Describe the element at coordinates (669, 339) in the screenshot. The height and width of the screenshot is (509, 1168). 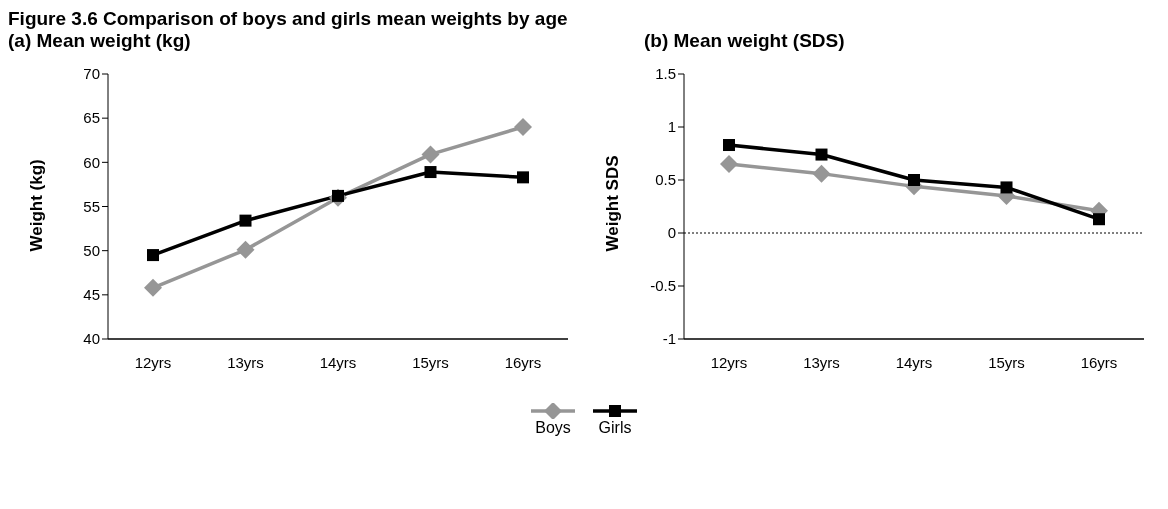
I see `y-tick-label: -1` at that location.